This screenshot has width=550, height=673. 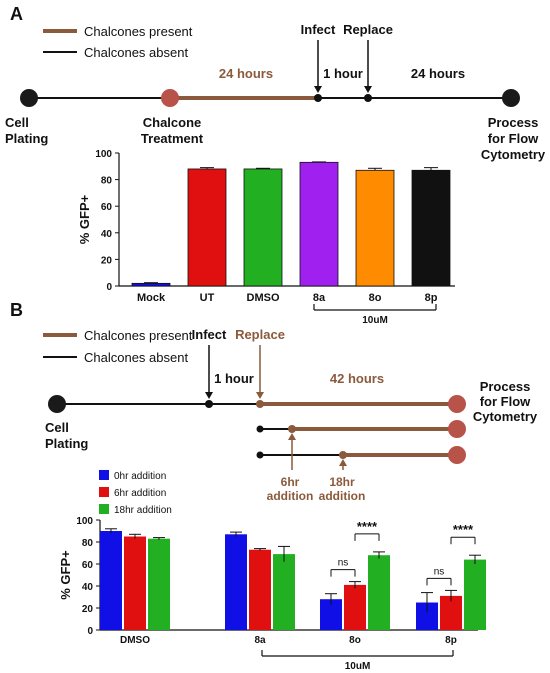 What do you see at coordinates (17, 122) in the screenshot?
I see `cell-plating-a-1: Cell` at bounding box center [17, 122].